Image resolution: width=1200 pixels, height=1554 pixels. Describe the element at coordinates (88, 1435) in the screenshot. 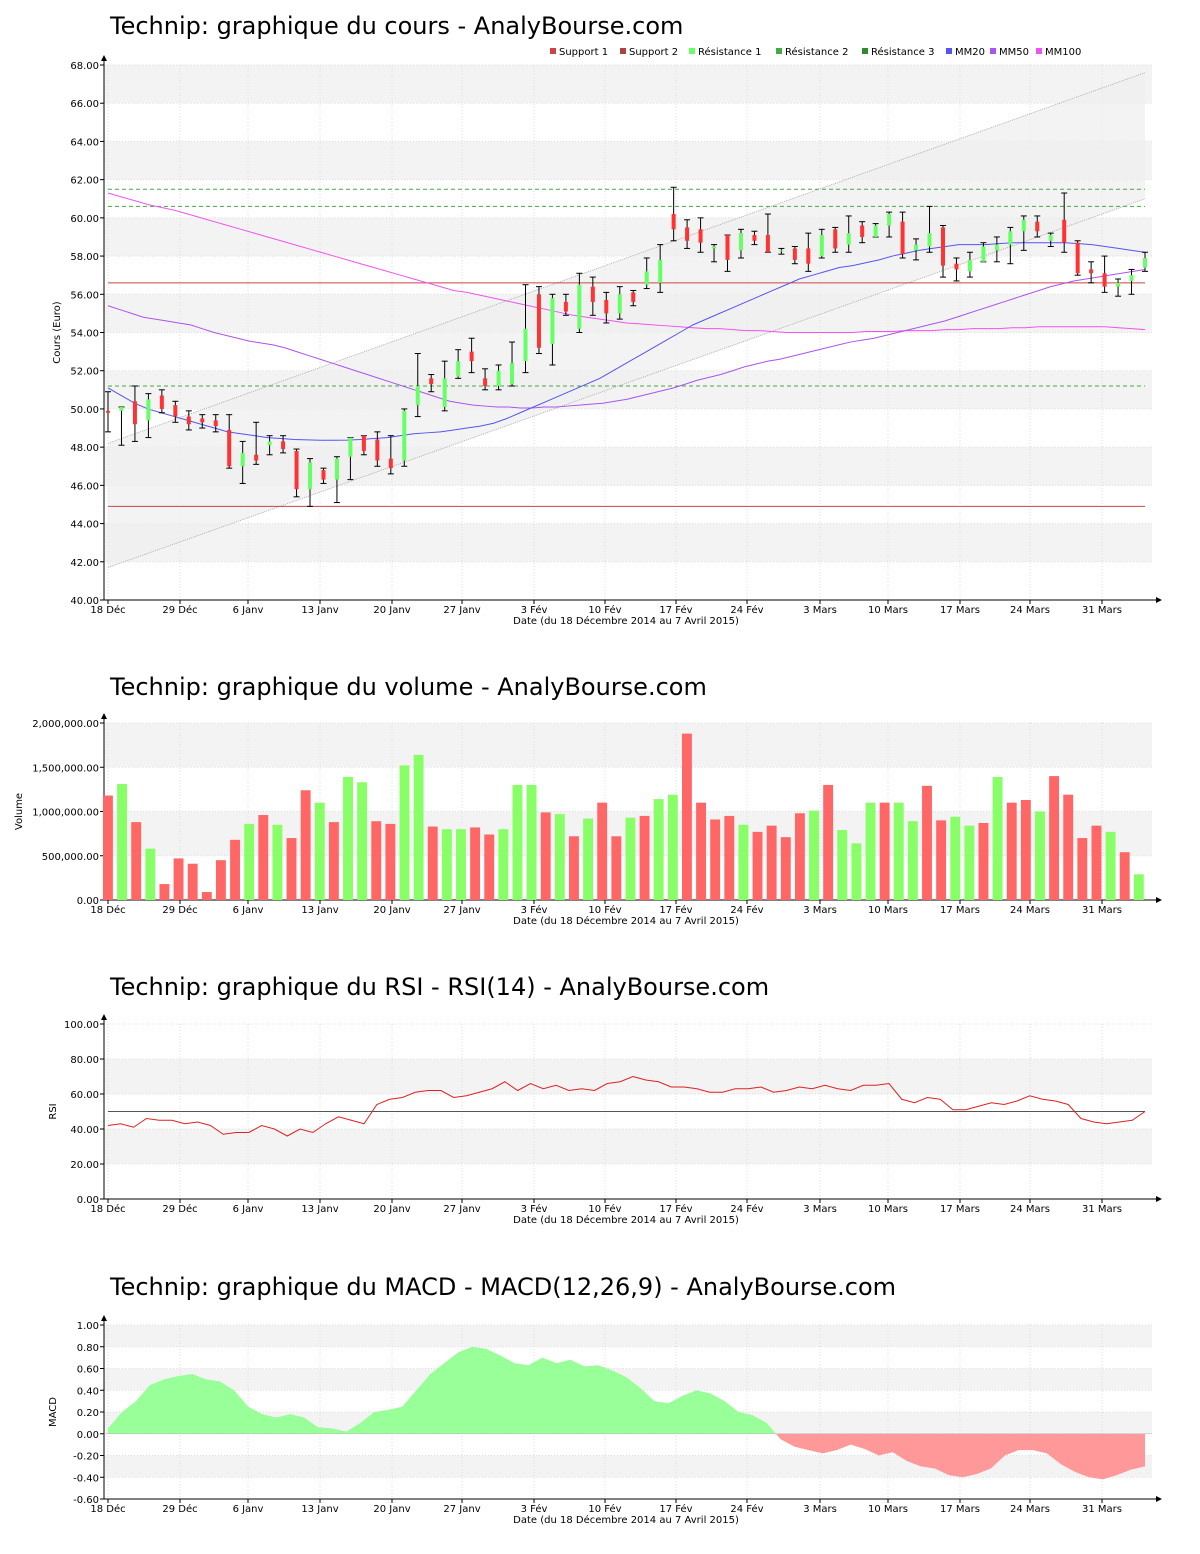

I see `y-tick-label: 0.00` at that location.